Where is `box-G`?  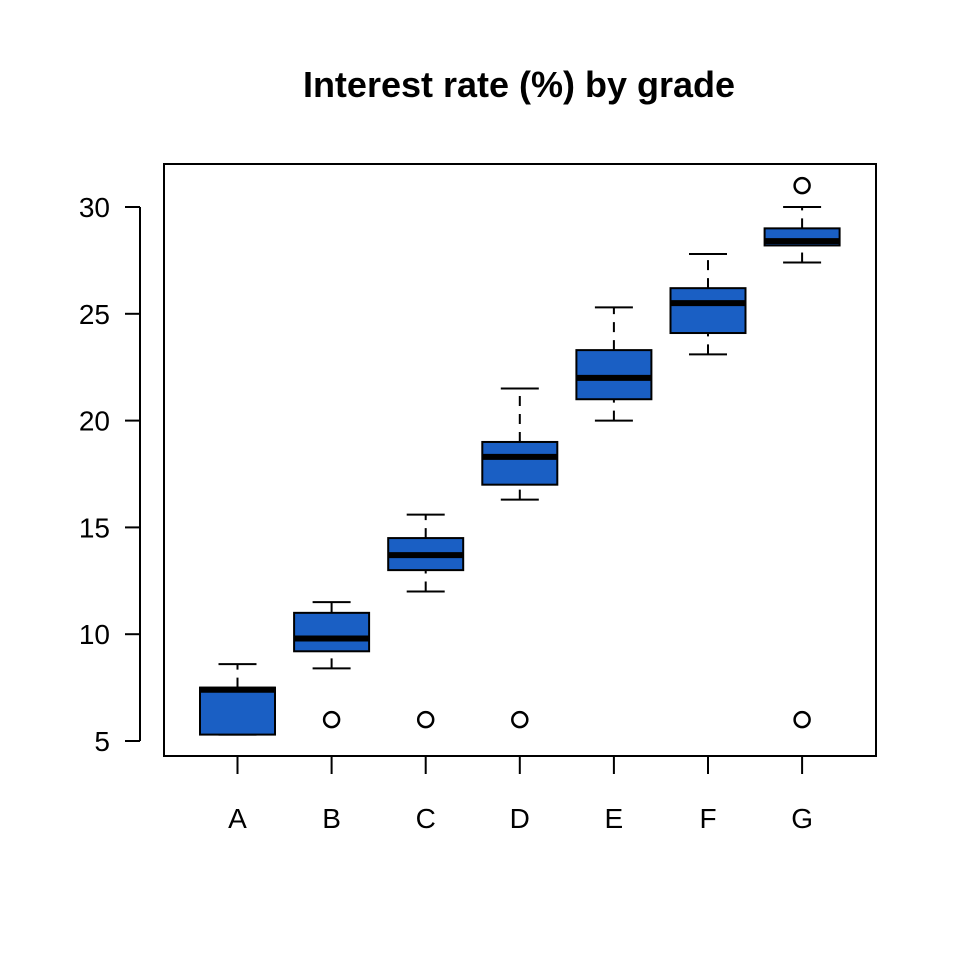 box-G is located at coordinates (802, 452).